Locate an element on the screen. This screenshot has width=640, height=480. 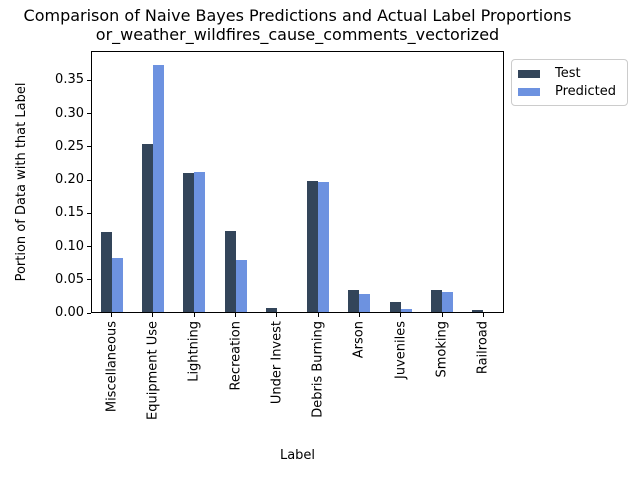
test-bar-debris-burning is located at coordinates (313, 246).